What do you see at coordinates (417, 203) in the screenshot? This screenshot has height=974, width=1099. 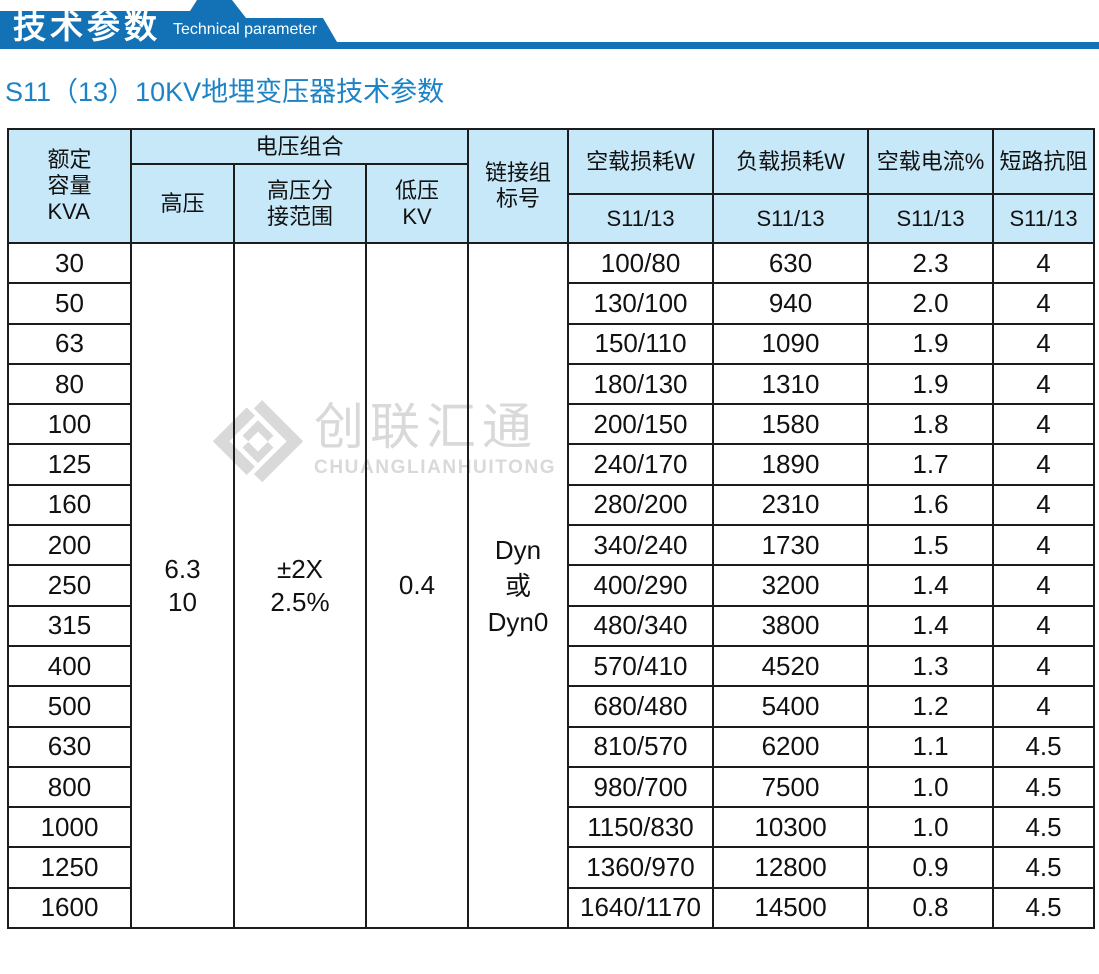 I see `header-lv: 低压 KV` at bounding box center [417, 203].